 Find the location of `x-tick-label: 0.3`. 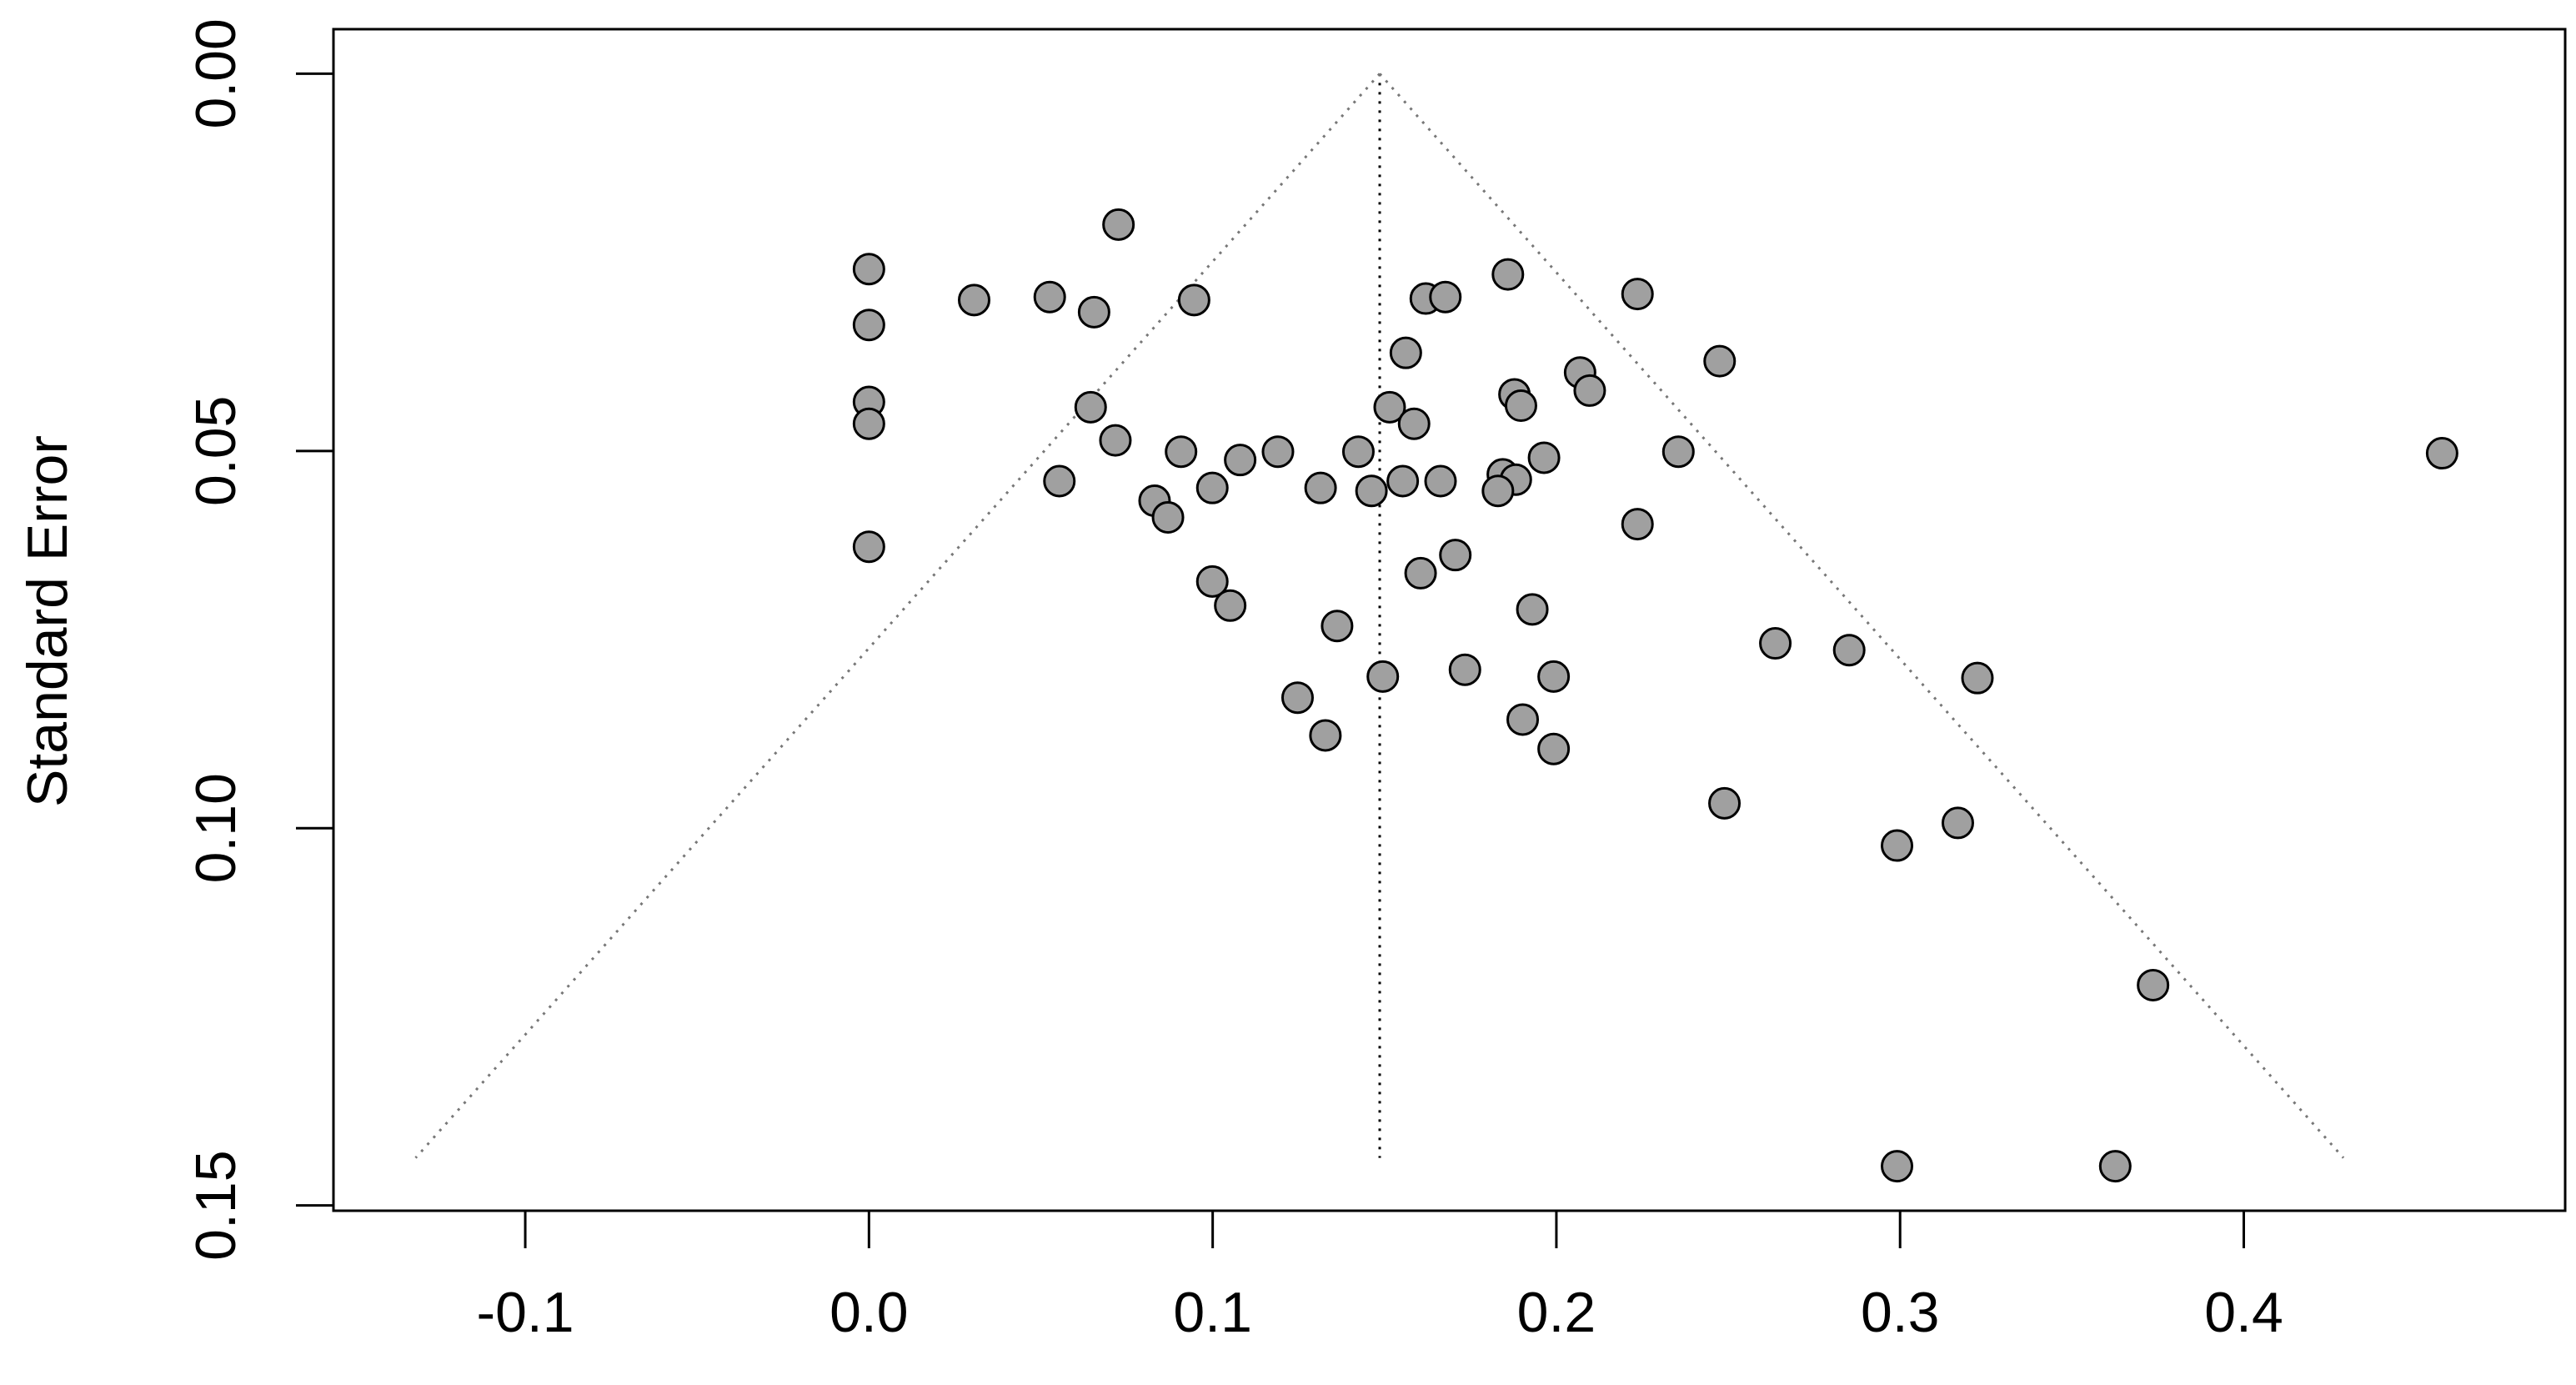

x-tick-label: 0.3 is located at coordinates (1900, 1312).